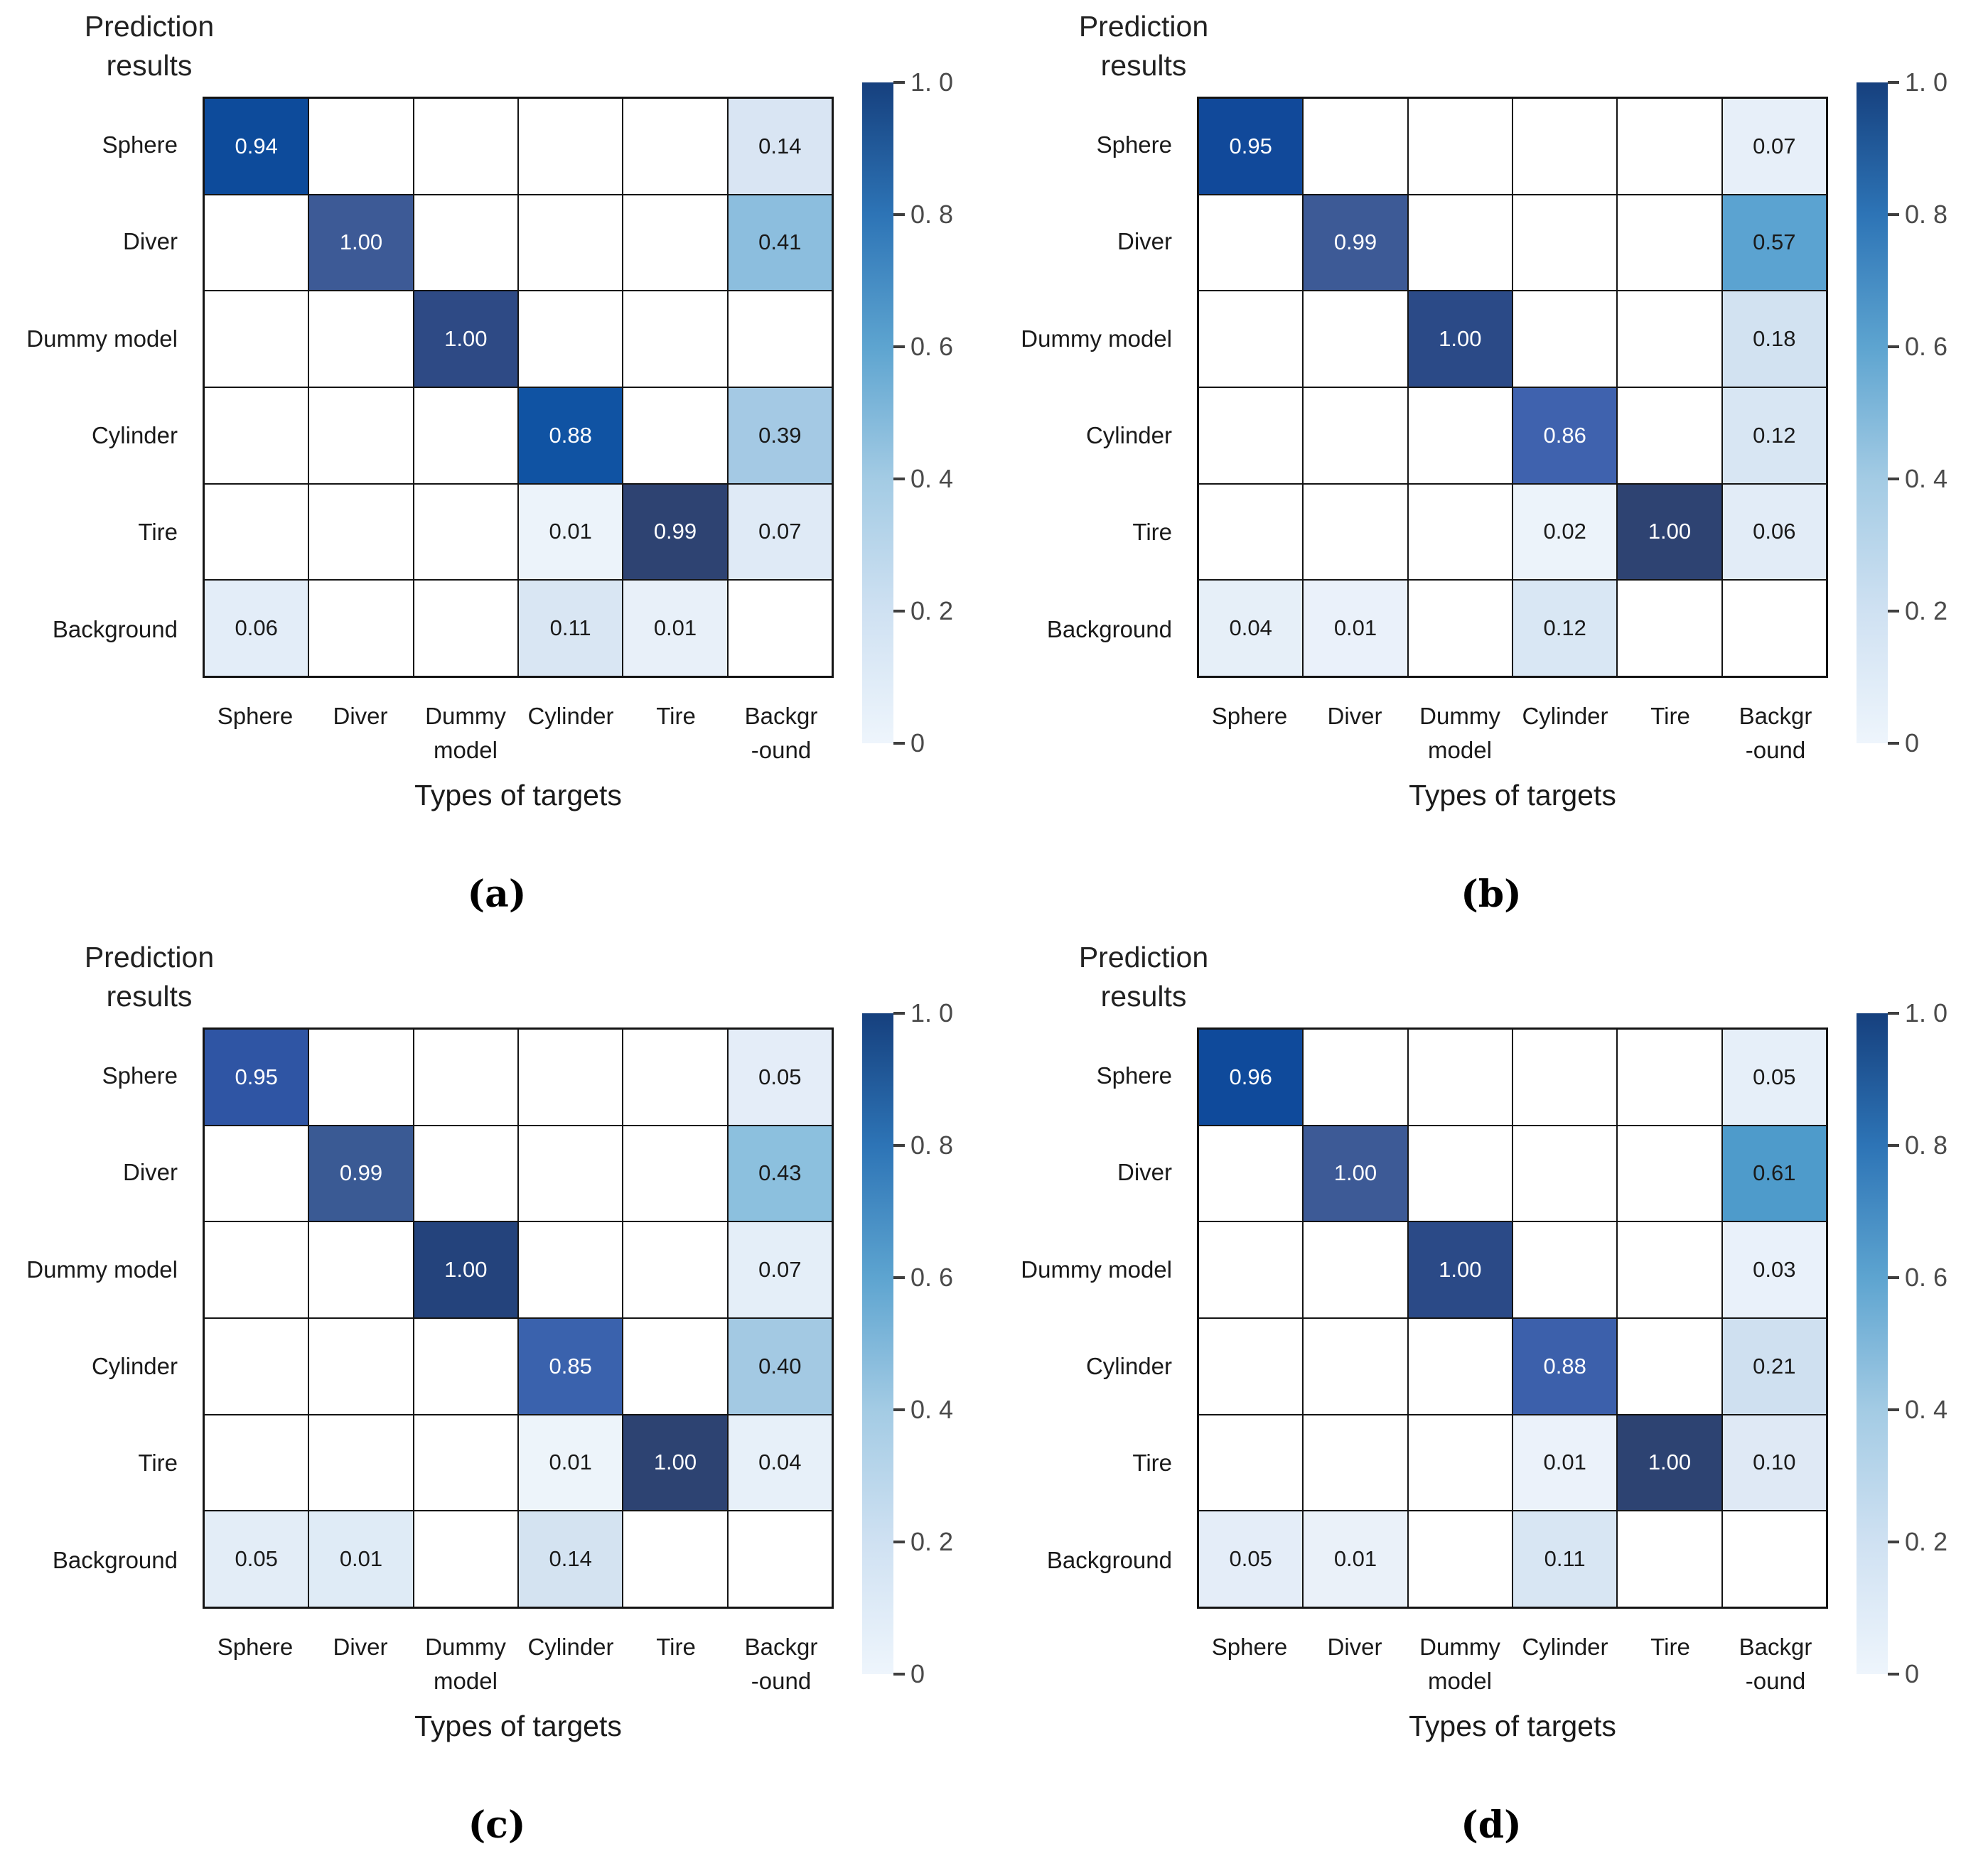 This screenshot has width=1988, height=1861. What do you see at coordinates (1459, 733) in the screenshot?
I see `column-label: Dummy model` at bounding box center [1459, 733].